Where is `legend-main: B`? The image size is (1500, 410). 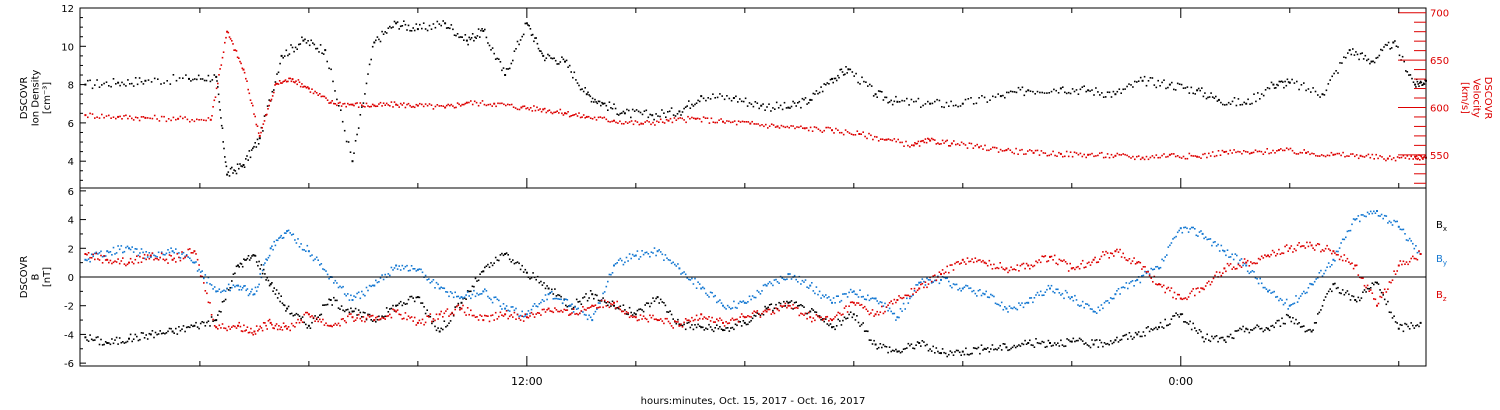 legend-main: B is located at coordinates (1439, 259).